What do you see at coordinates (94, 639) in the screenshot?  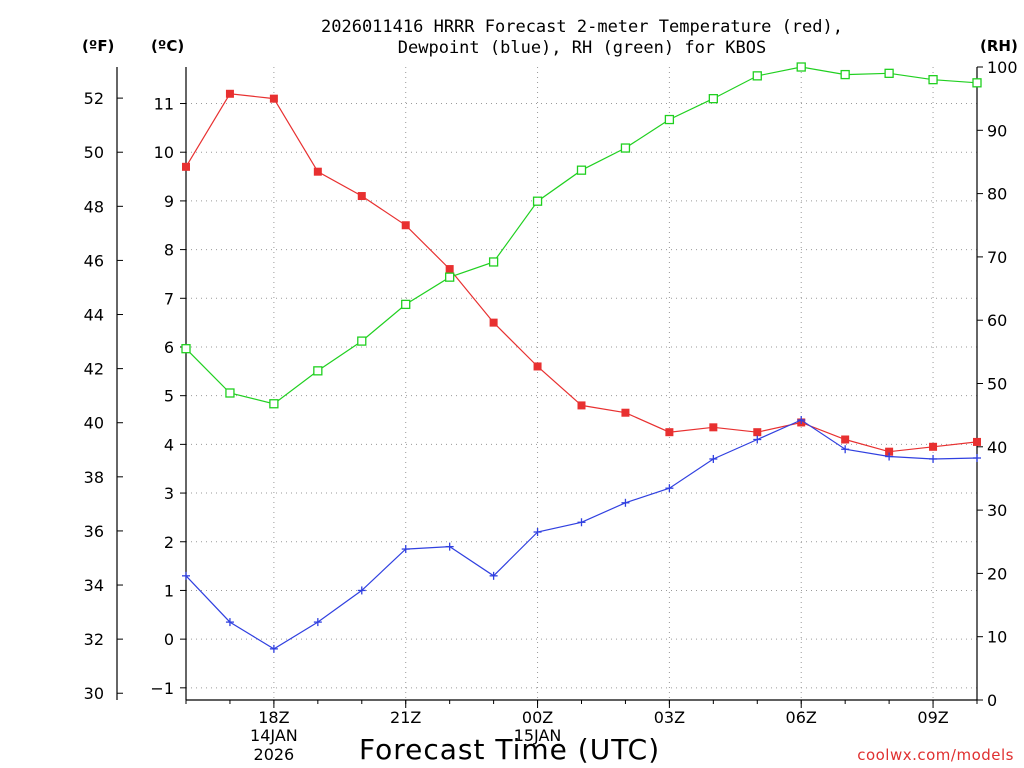 I see `fahrenheit-tick-label: 32` at bounding box center [94, 639].